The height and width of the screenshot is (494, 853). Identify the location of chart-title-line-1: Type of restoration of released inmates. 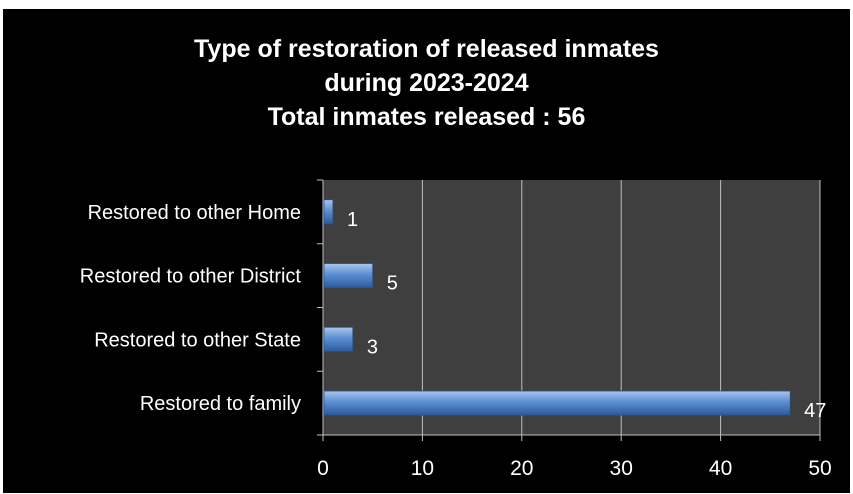
(426, 49).